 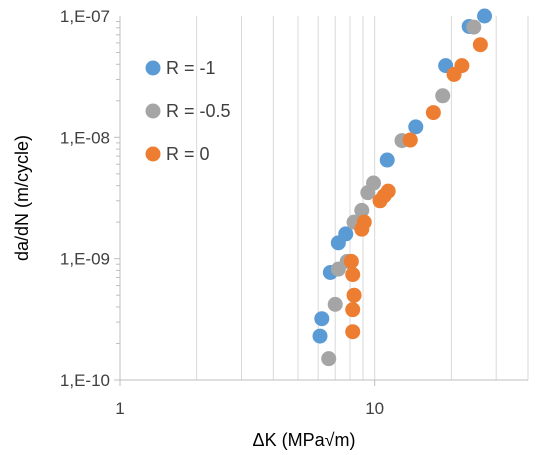 I want to click on x-axis-title: ΔK (MPa√m), so click(x=304, y=440).